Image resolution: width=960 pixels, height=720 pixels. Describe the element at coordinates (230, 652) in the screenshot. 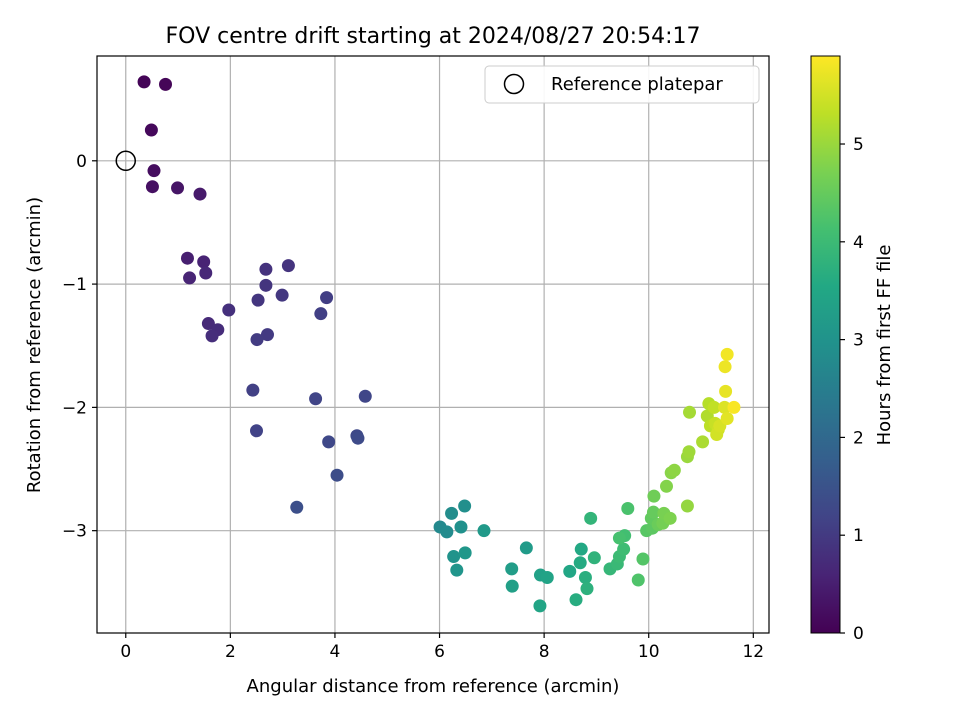

I see `x-tick-label: 2` at that location.